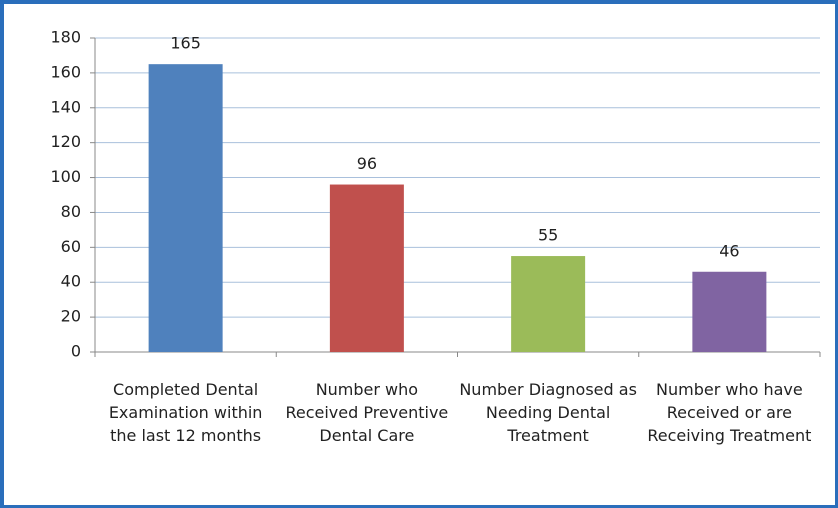  What do you see at coordinates (65, 71) in the screenshot?
I see `y-tick-label: 160` at bounding box center [65, 71].